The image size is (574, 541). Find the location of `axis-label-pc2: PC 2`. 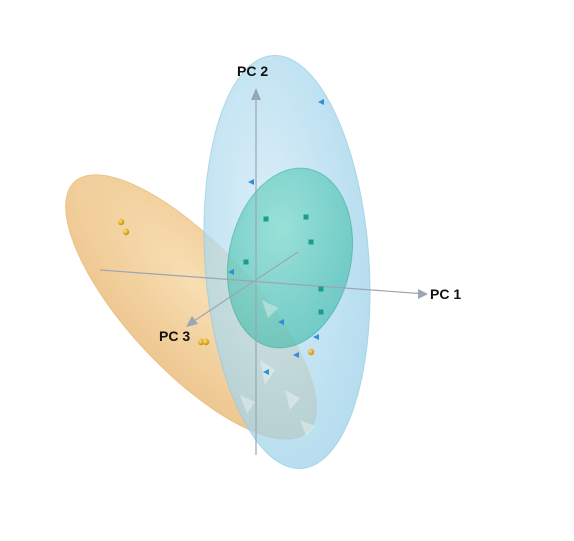

axis-label-pc2: PC 2 is located at coordinates (252, 71).